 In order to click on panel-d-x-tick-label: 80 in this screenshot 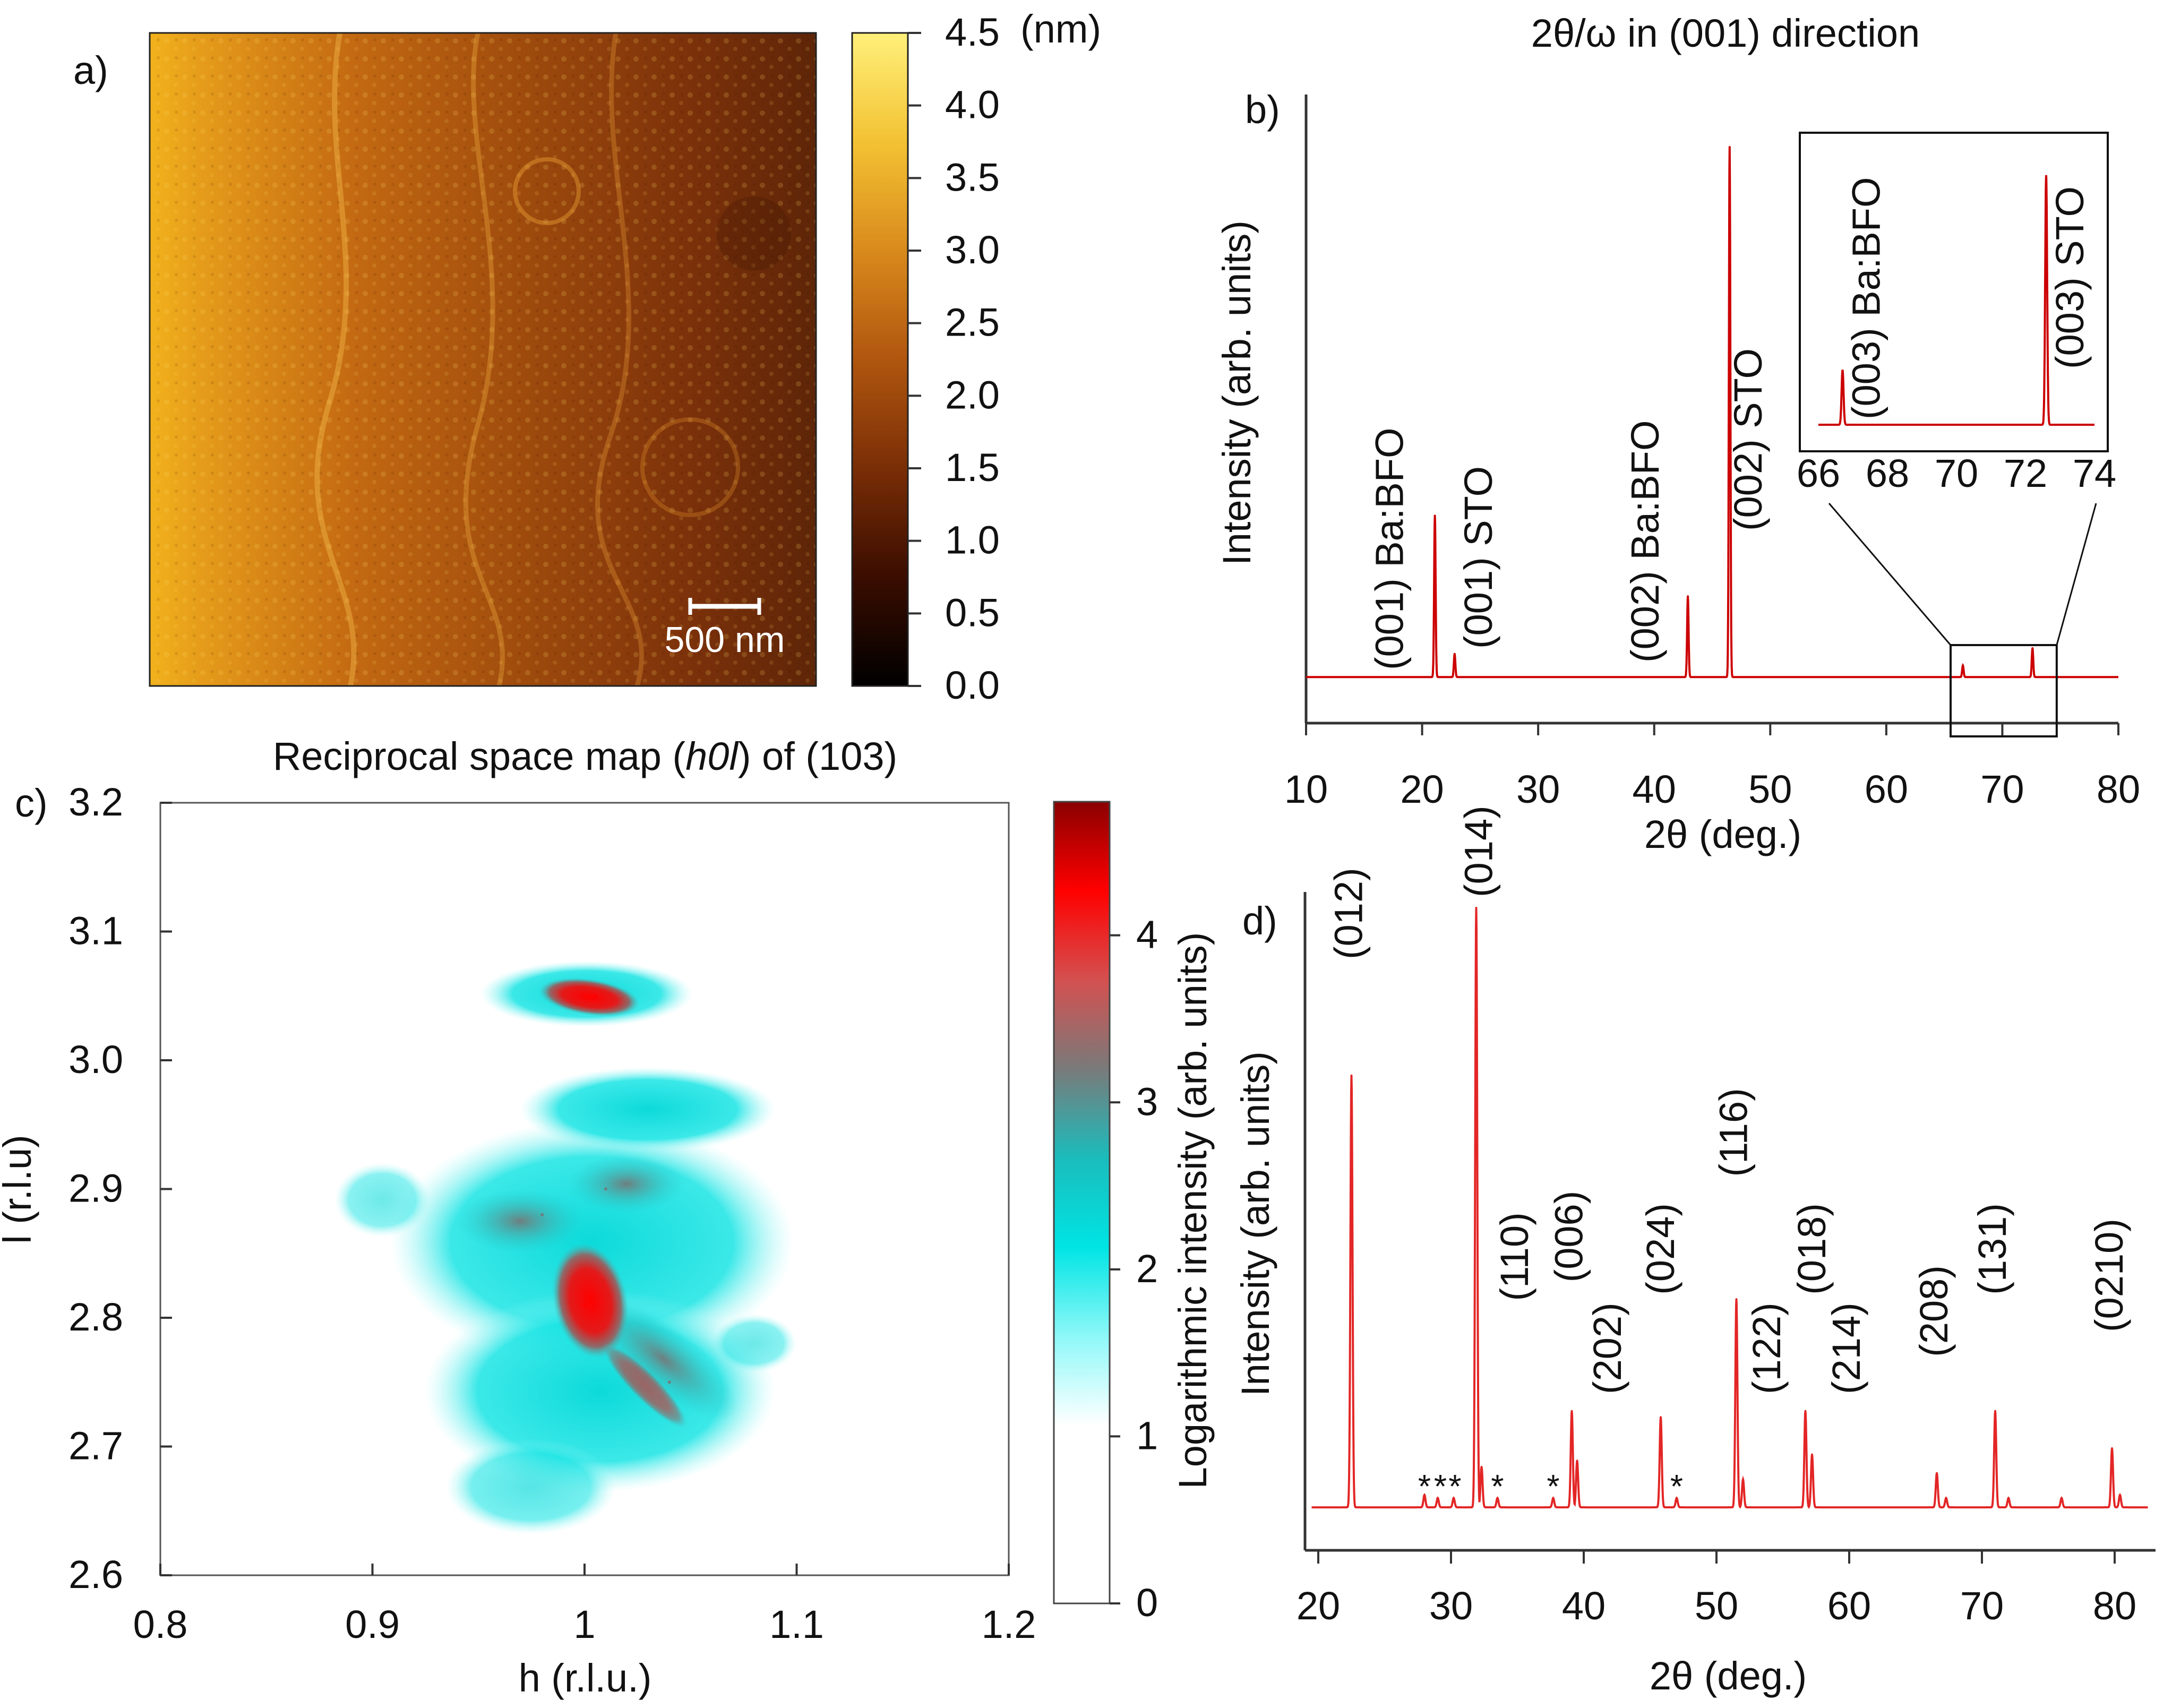, I will do `click(2114, 1606)`.